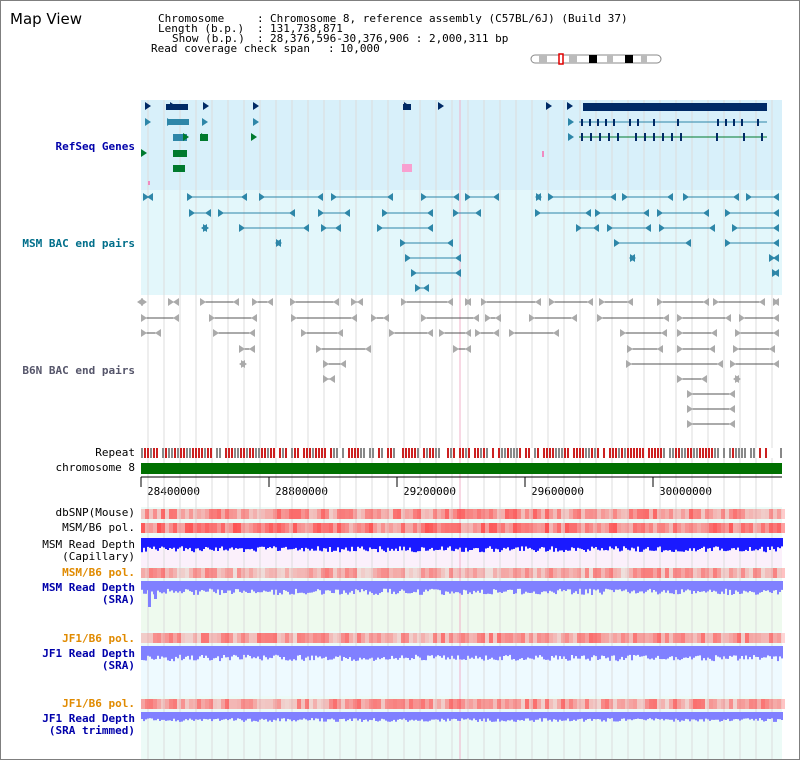 The image size is (800, 760). Describe the element at coordinates (672, 137) in the screenshot. I see `exon` at that location.